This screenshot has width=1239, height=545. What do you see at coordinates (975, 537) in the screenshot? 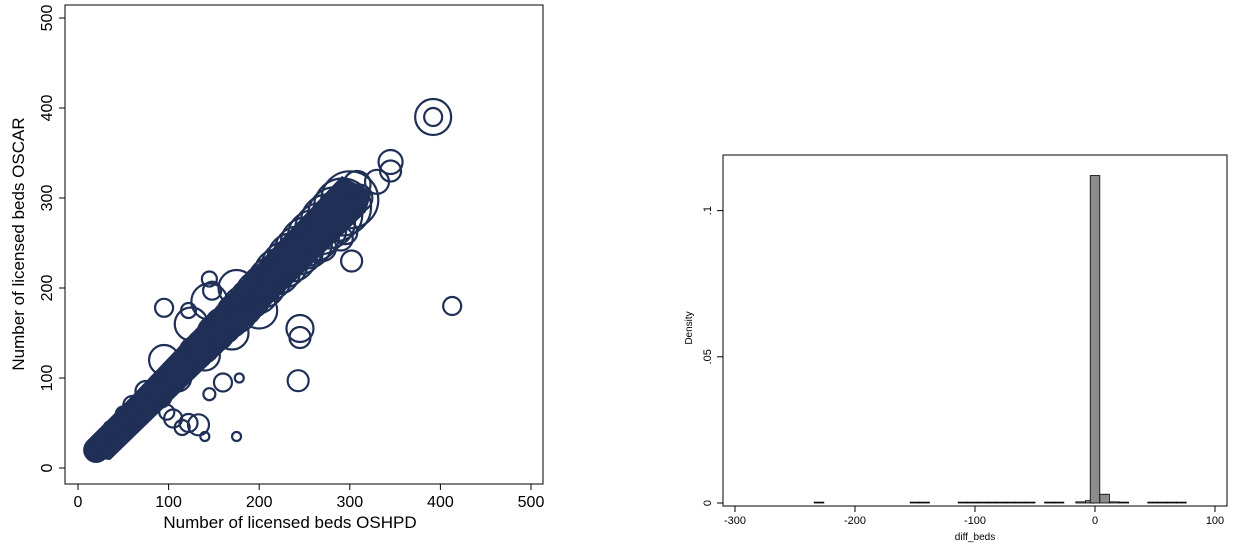
I see `histogram-x-axis-title: diff_beds` at bounding box center [975, 537].